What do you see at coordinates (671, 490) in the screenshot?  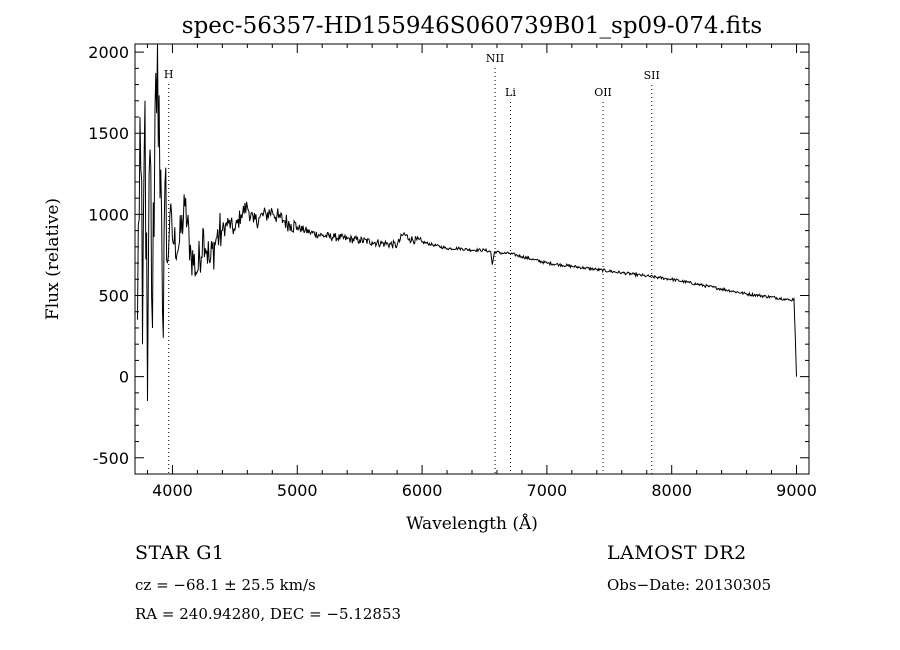 I see `x-tick-label: 8000` at bounding box center [671, 490].